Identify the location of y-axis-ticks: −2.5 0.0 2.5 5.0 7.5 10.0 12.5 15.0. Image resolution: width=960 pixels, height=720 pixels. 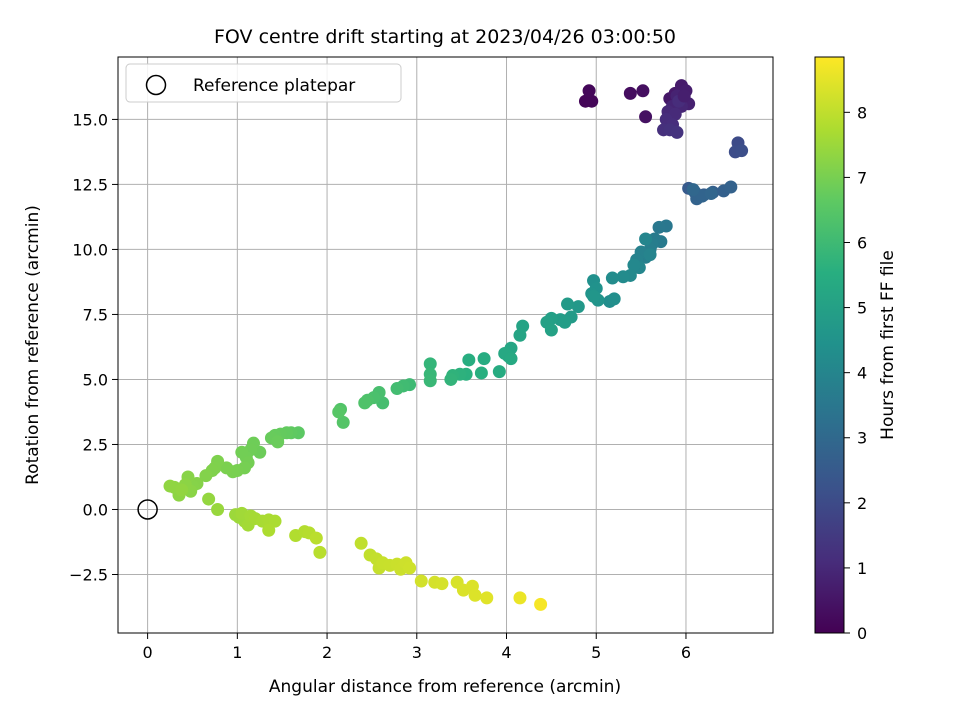
(93, 347).